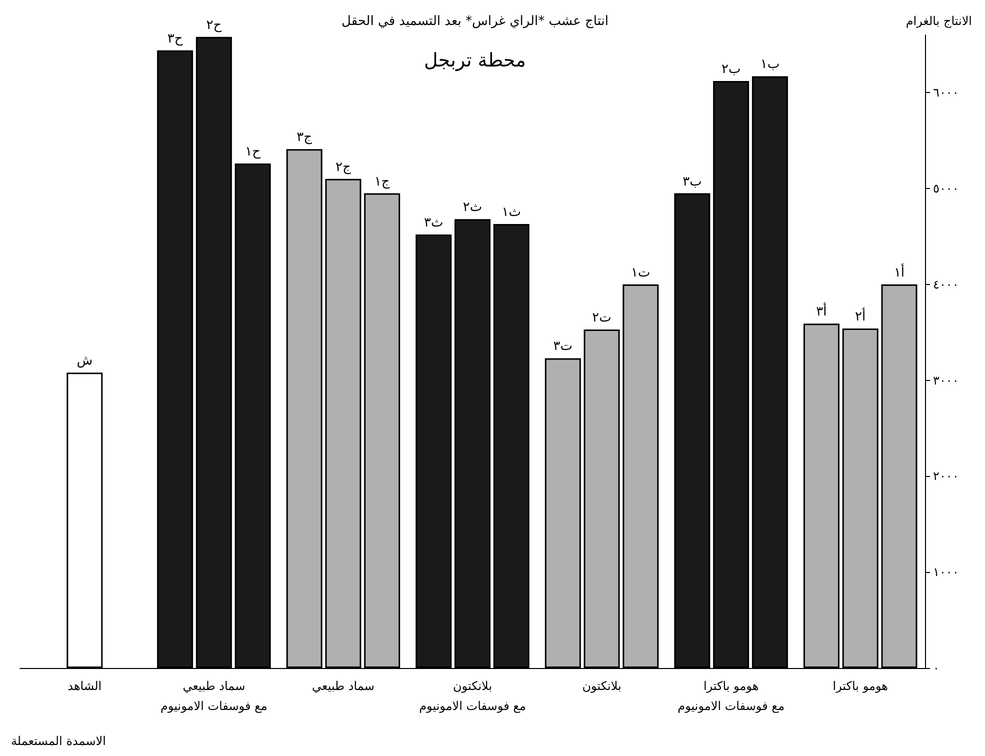 The image size is (985, 756). What do you see at coordinates (344, 167) in the screenshot?
I see `data-label: ج٢` at bounding box center [344, 167].